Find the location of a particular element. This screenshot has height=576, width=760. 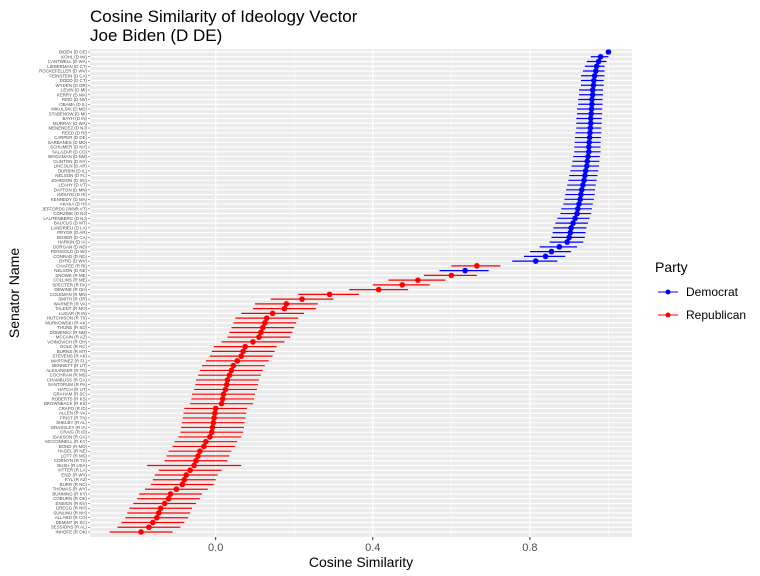

y-tick-label-8: LEVIN (D MI) is located at coordinates (74, 90).